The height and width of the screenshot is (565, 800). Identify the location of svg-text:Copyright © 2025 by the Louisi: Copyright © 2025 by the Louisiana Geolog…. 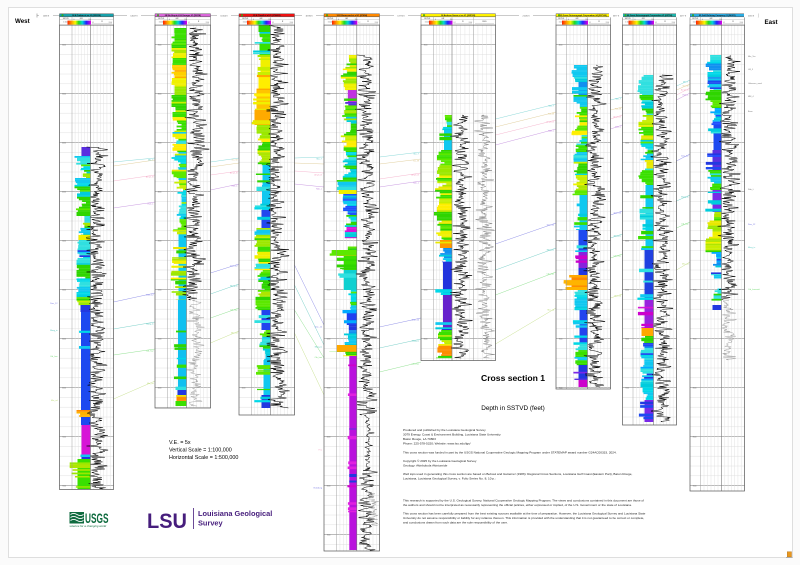
(440, 461).